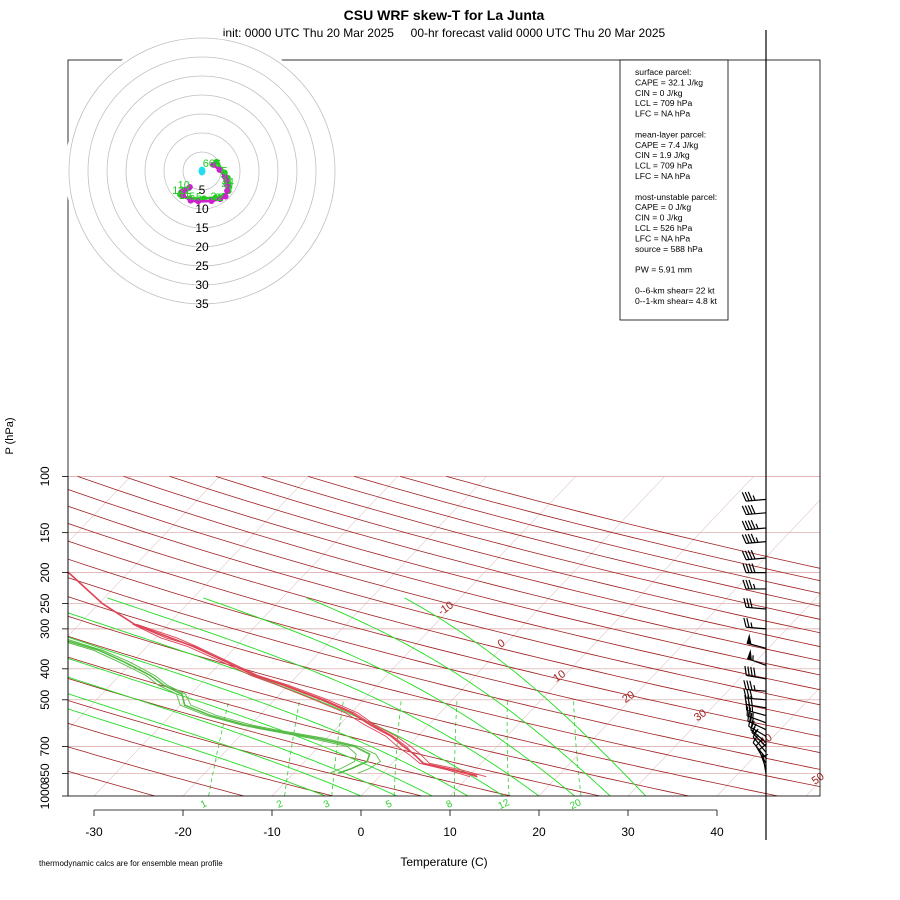  I want to click on moist-adiabats, so click(357, 696).